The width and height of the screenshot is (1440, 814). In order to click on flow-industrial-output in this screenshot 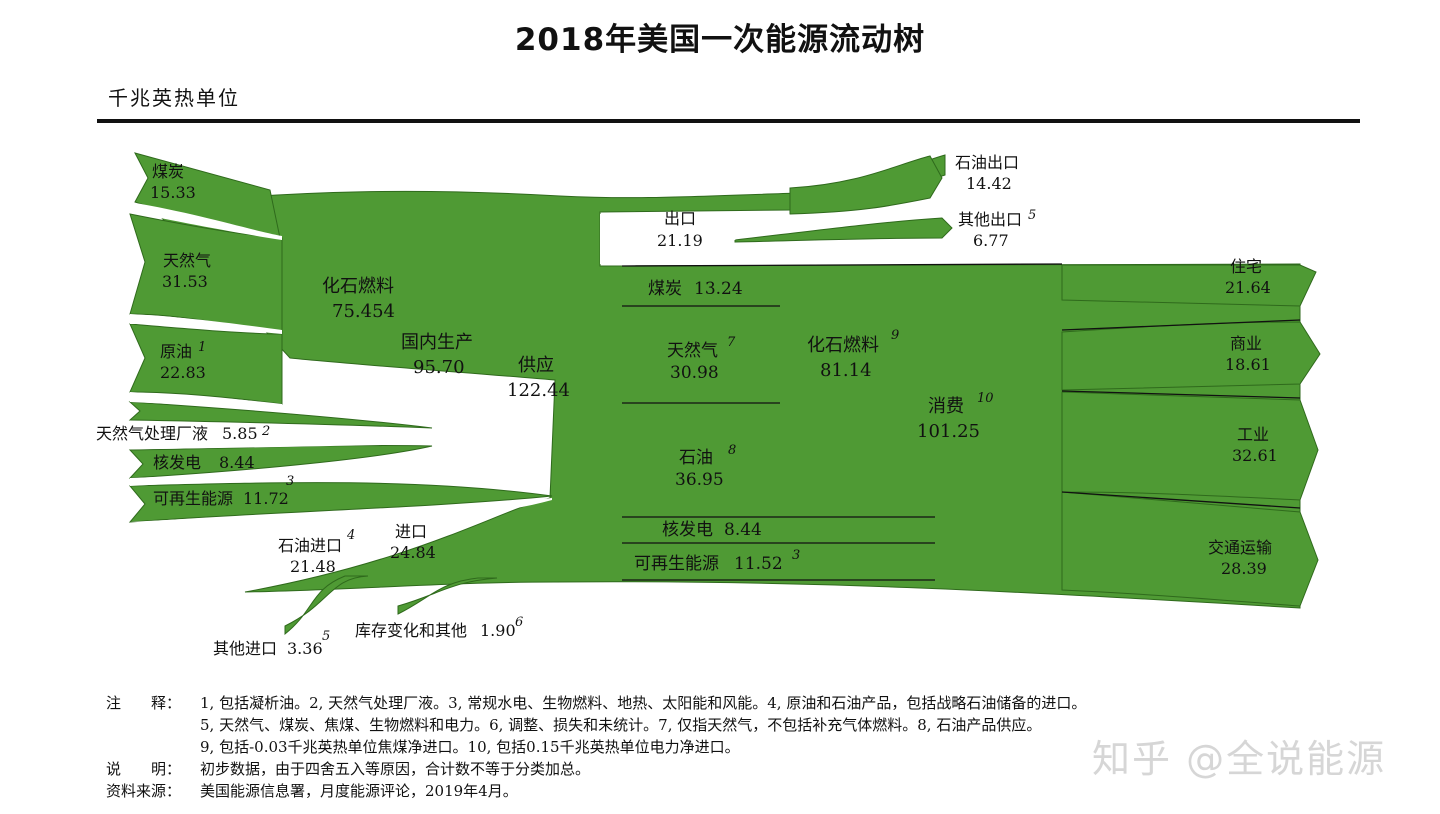, I will do `click(1190, 446)`.